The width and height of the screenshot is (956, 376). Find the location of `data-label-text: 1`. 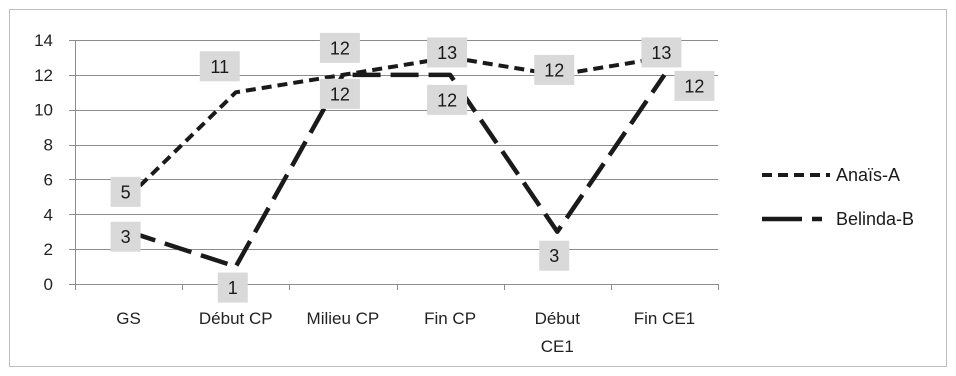

data-label-text: 1 is located at coordinates (233, 288).